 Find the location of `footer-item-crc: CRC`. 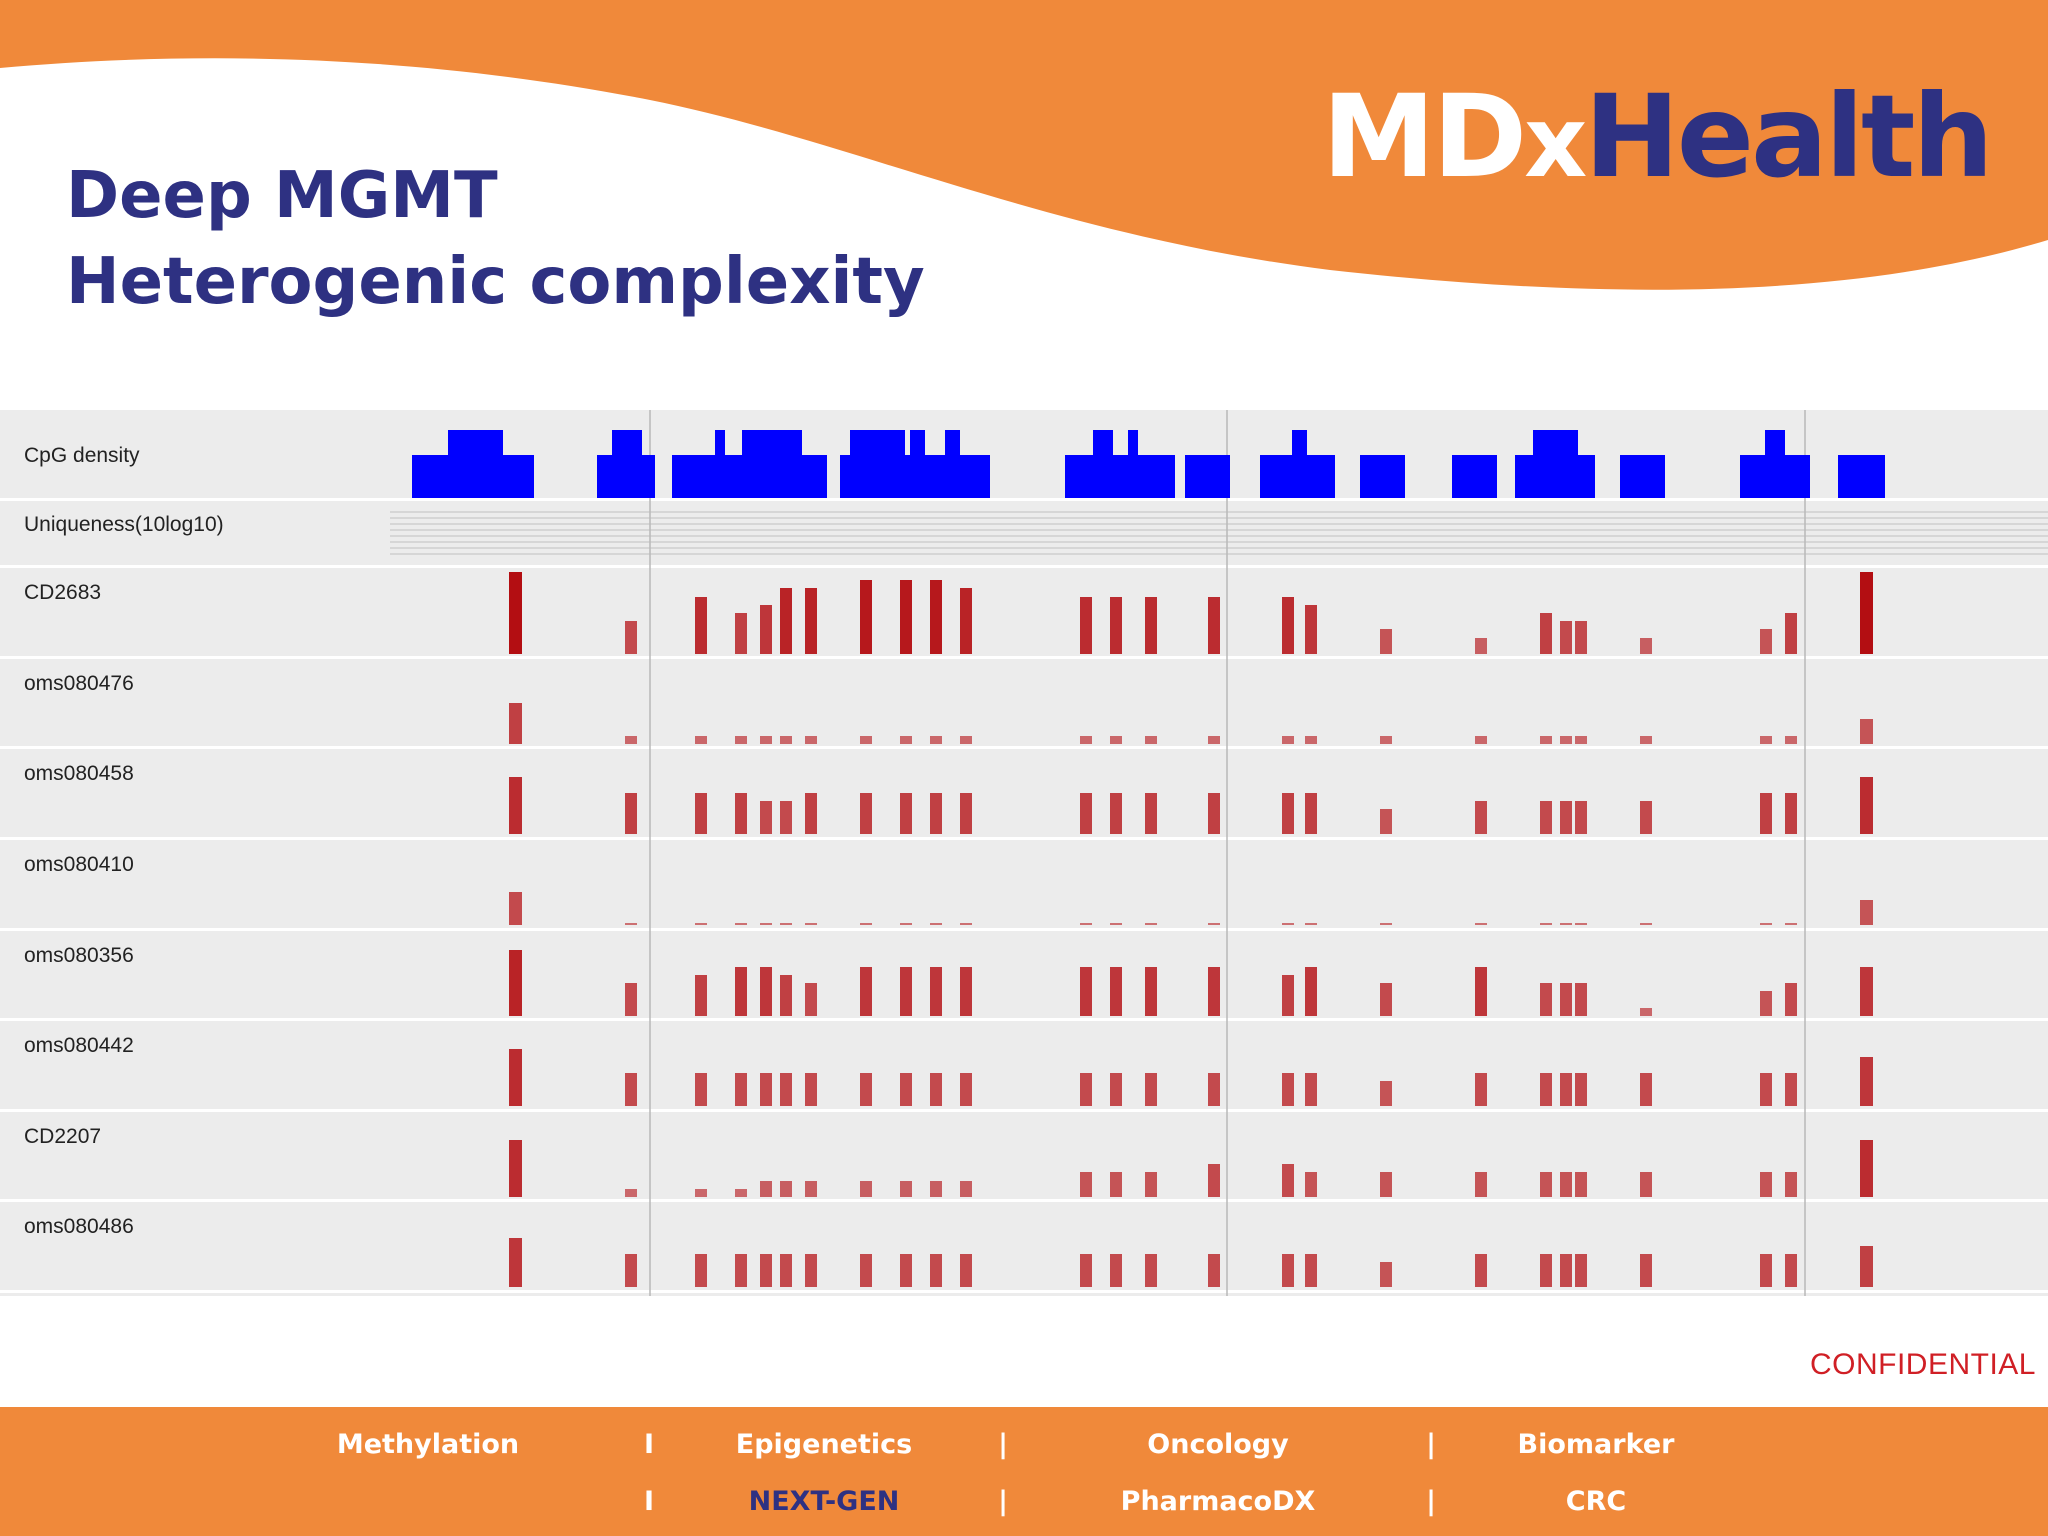

footer-item-crc: CRC is located at coordinates (1596, 1501).